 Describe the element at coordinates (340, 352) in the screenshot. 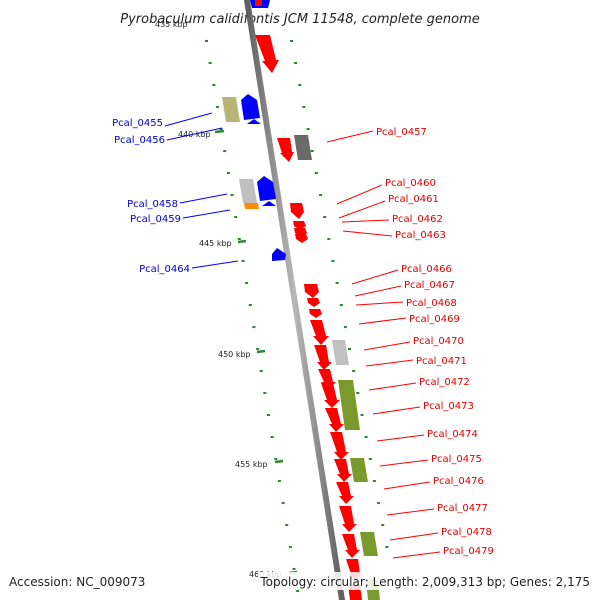

I see `gene-pcal-0470-gray` at that location.